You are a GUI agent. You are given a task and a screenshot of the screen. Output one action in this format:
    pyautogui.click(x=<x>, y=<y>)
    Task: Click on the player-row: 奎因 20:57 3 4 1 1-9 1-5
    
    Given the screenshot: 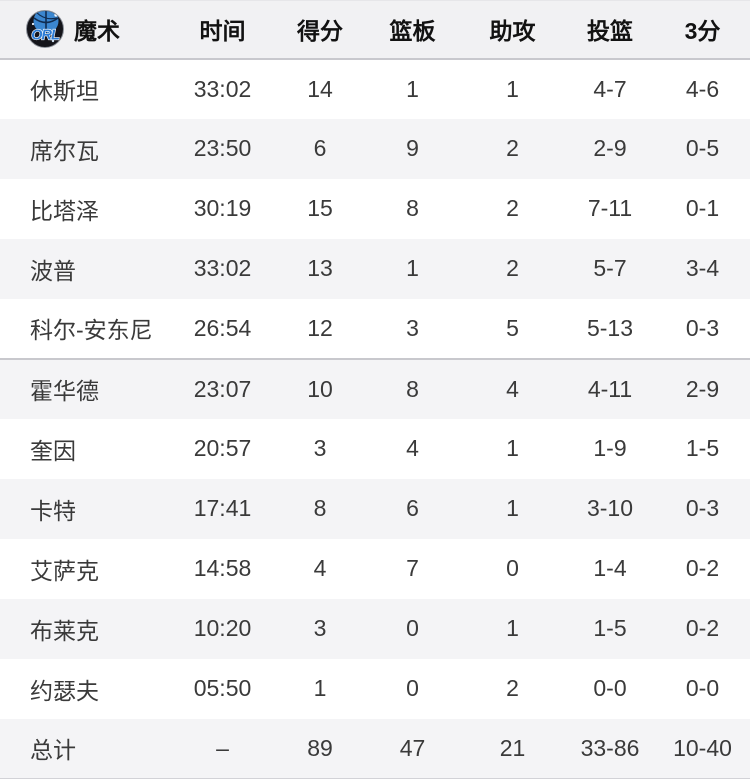 What is the action you would take?
    pyautogui.click(x=375, y=448)
    